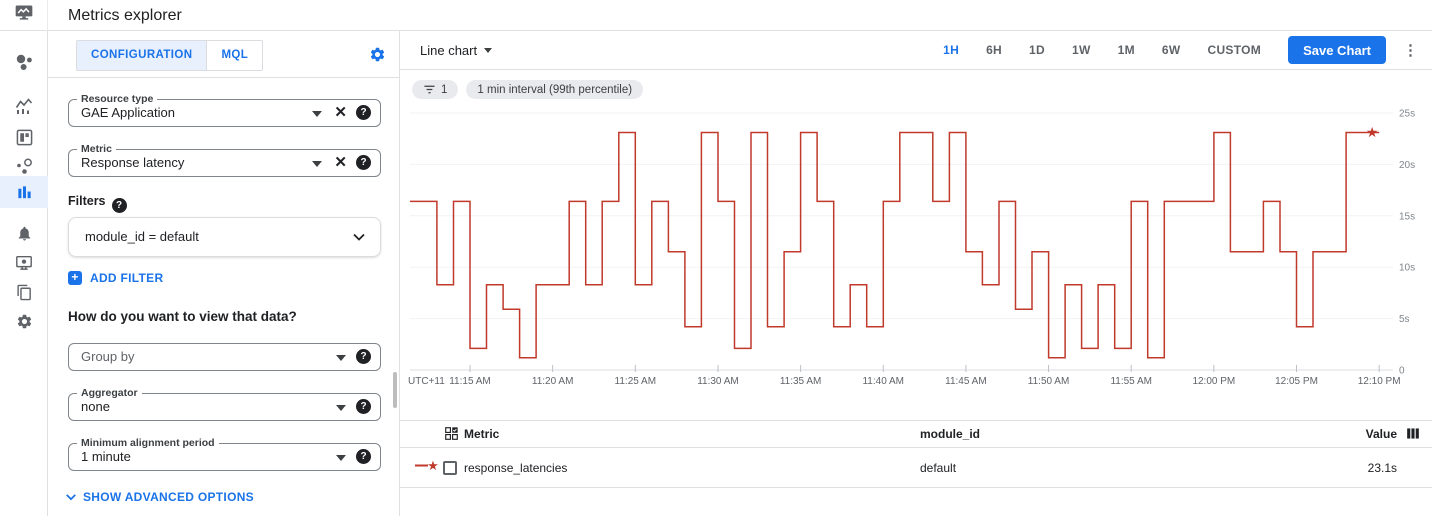 The height and width of the screenshot is (516, 1432). I want to click on svg-text: 11:45 AM, so click(966, 381).